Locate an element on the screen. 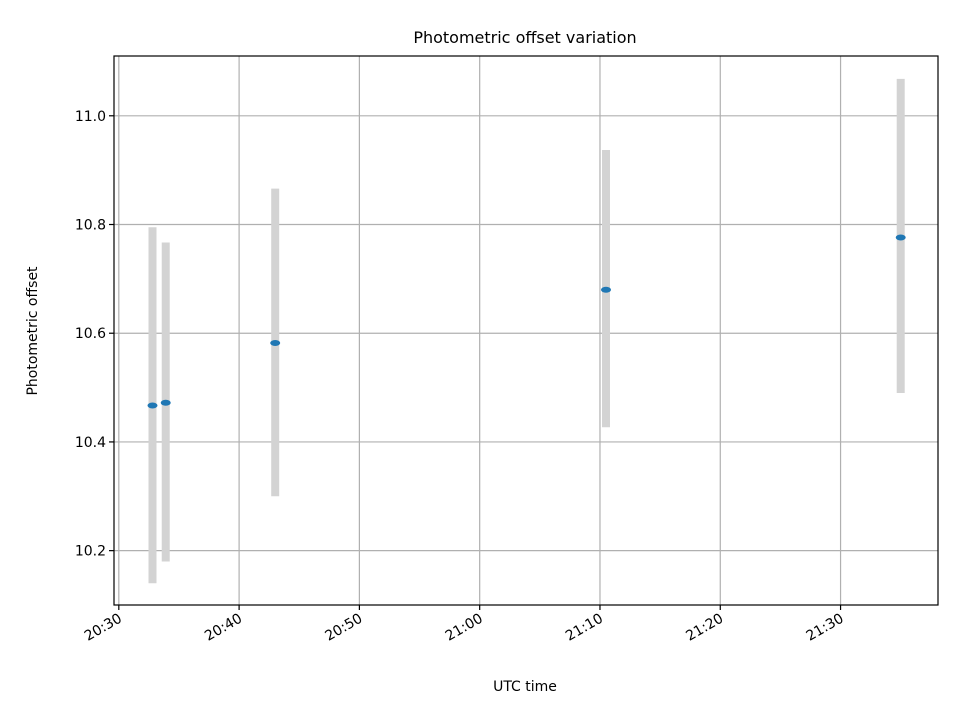 The height and width of the screenshot is (720, 960). y-axis-ticks: 10.2 10.4 10.6 10.8 11.0 is located at coordinates (94, 334).